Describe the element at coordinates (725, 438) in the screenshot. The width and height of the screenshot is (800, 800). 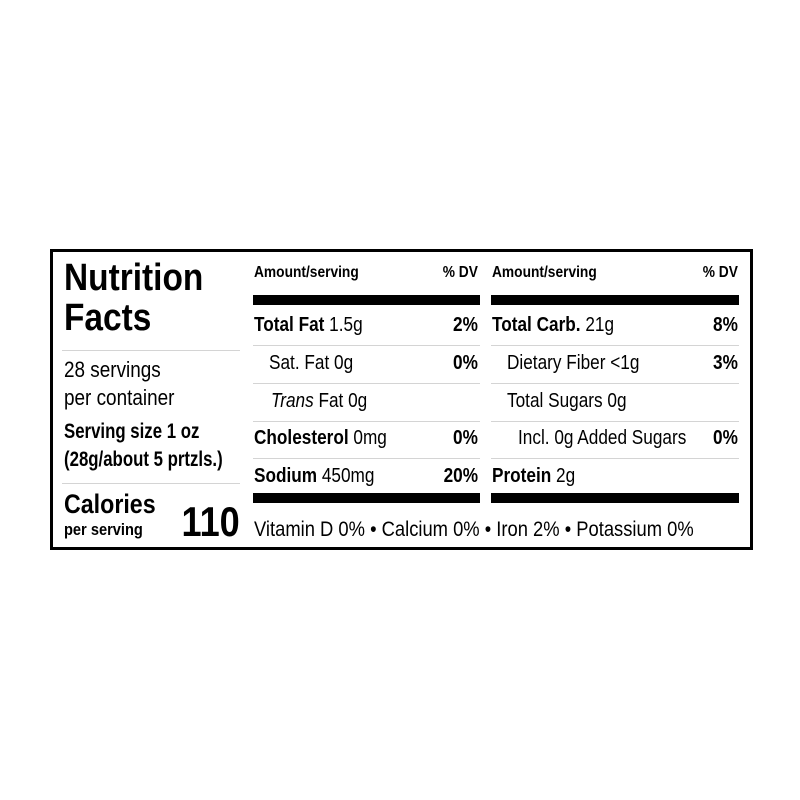
I see `dv-added-sugars: 0%` at that location.